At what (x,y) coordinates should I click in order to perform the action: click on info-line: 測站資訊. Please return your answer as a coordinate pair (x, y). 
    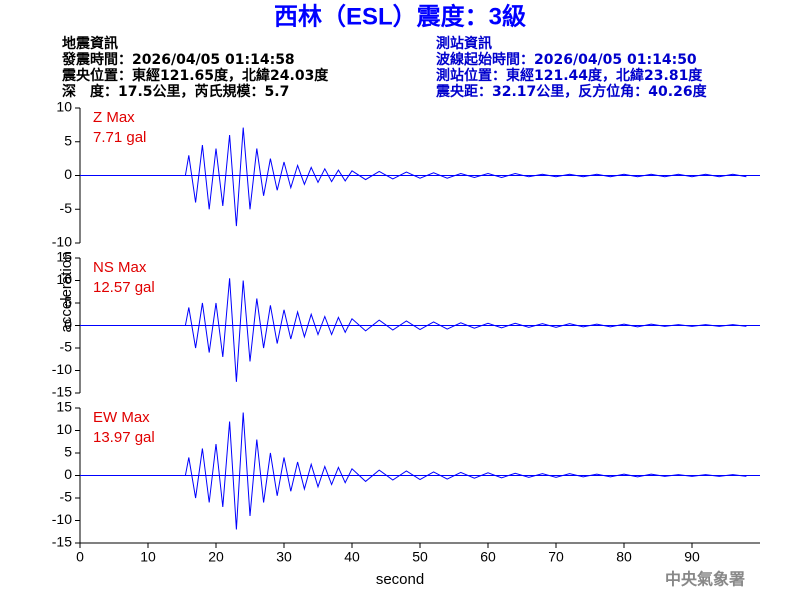
    Looking at the image, I should click on (464, 43).